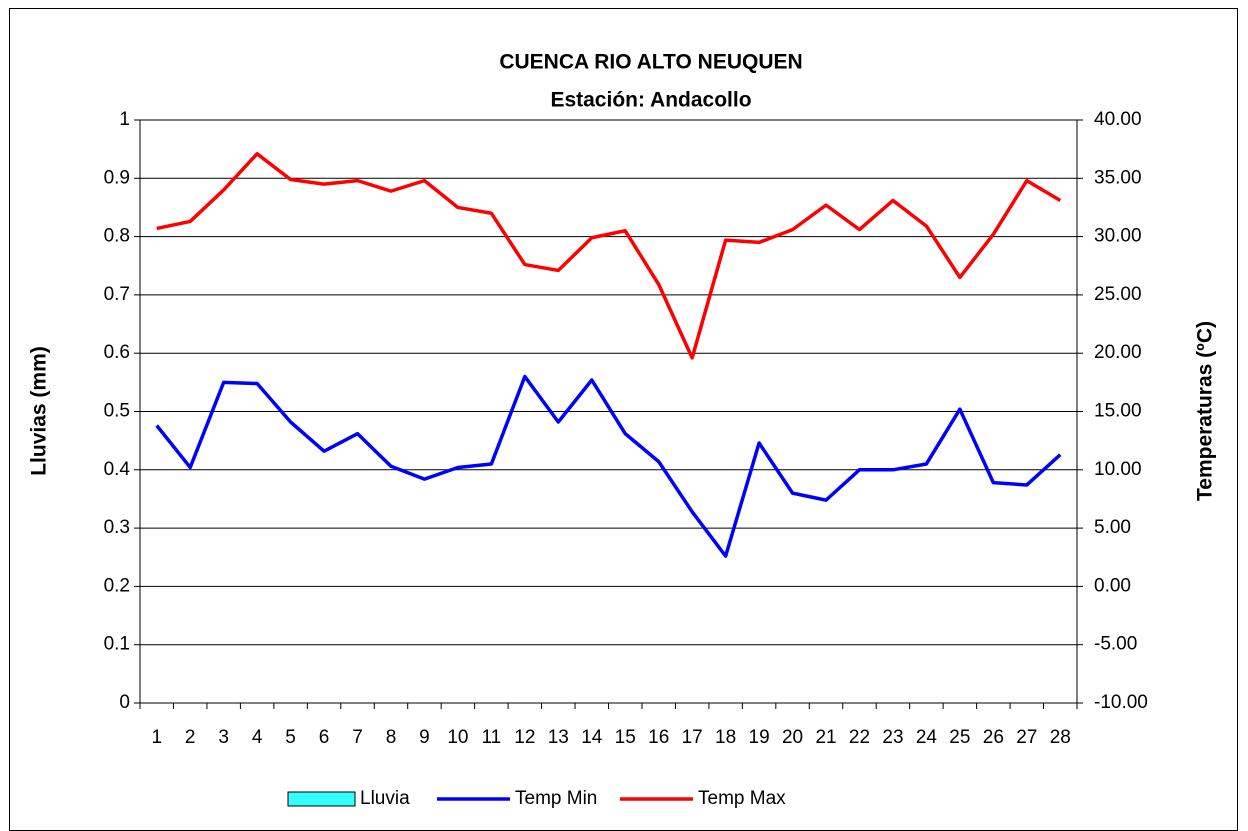 The width and height of the screenshot is (1248, 831). I want to click on y-tick-label: 0, so click(124, 702).